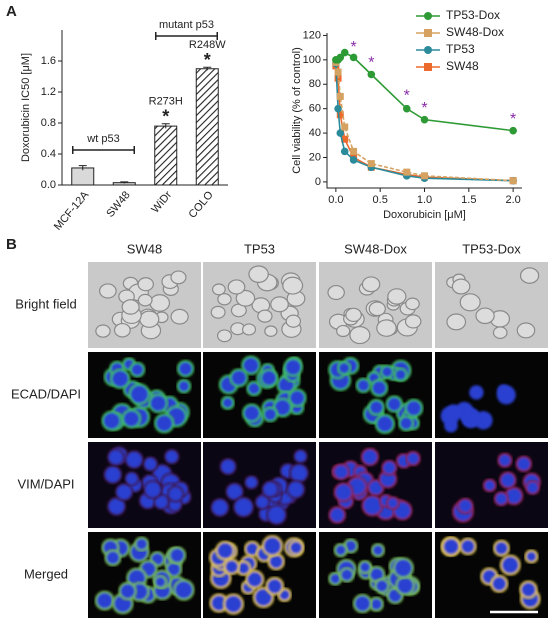 The width and height of the screenshot is (550, 634). I want to click on significance: *, so click(165, 117).